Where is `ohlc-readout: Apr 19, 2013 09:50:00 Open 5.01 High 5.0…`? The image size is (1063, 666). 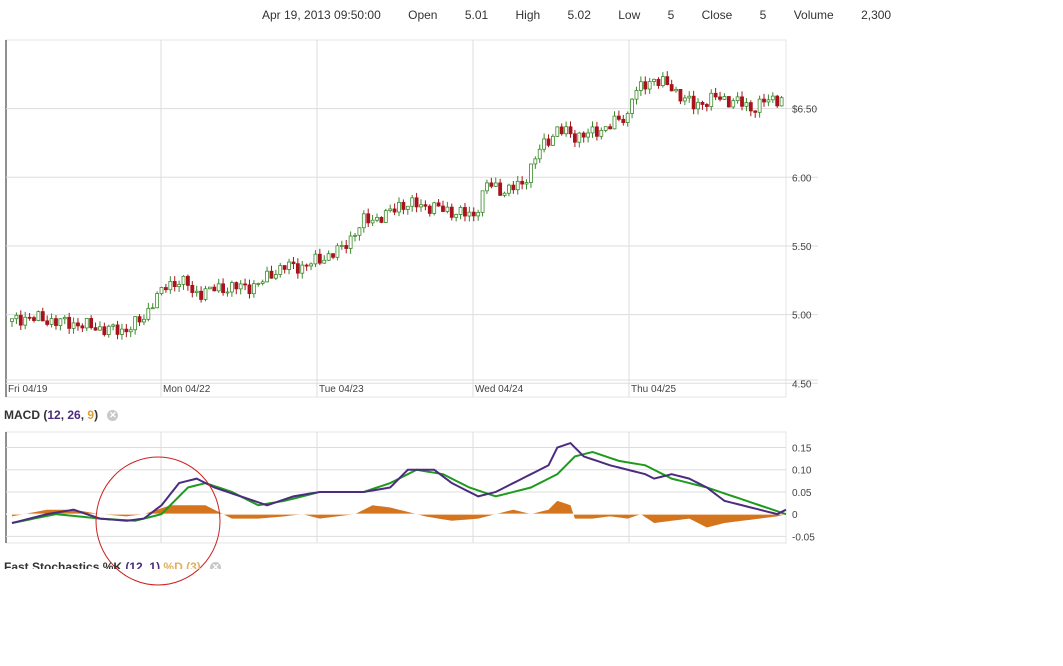
ohlc-readout: Apr 19, 2013 09:50:00 Open 5.01 High 5.0… is located at coordinates (588, 15).